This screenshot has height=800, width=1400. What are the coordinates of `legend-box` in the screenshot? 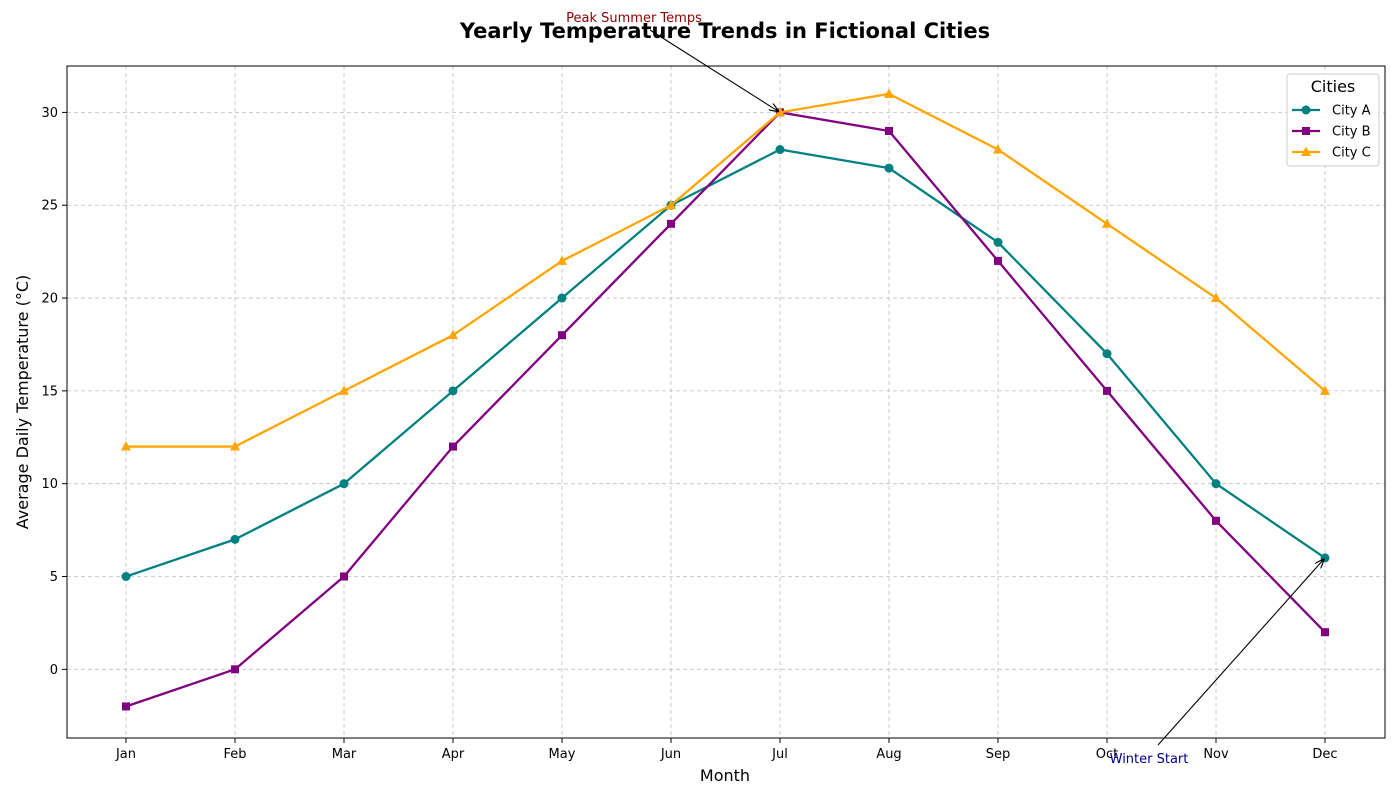 It's located at (1333, 120).